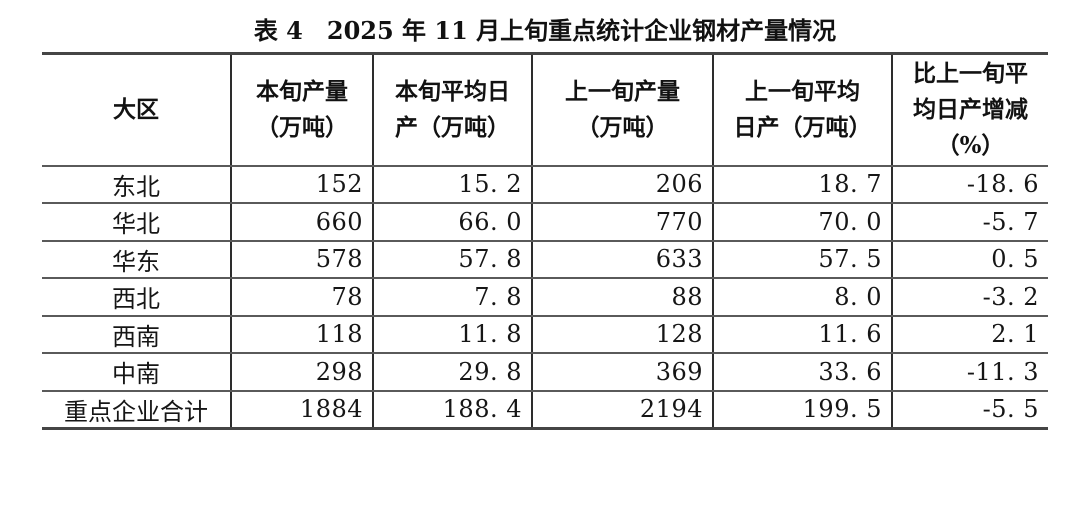 The width and height of the screenshot is (1080, 515). I want to click on current-output-cell: 298, so click(302, 372).